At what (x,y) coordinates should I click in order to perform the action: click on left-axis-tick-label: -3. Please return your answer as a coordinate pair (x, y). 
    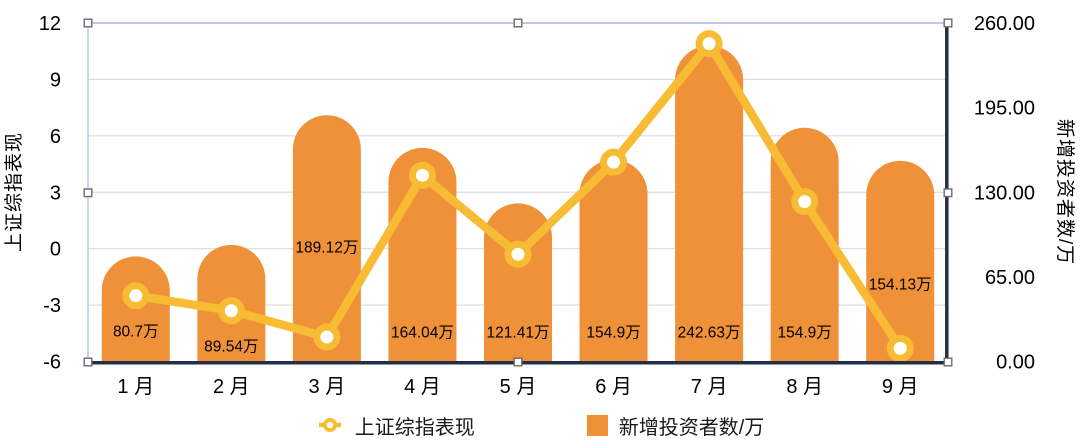
    Looking at the image, I should click on (52, 306).